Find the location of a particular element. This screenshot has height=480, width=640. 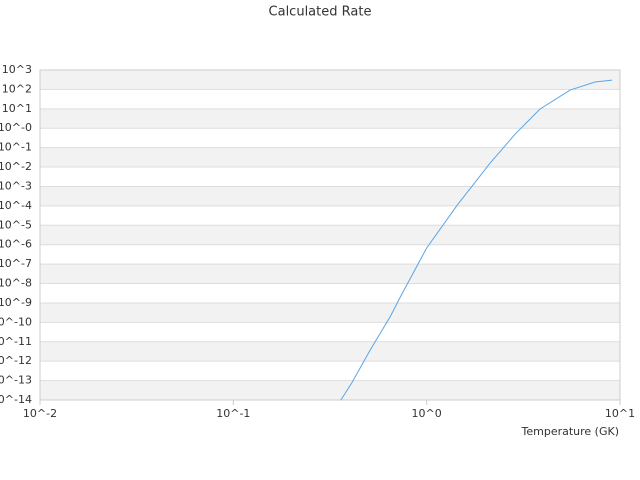

y-tick-label: 10^-6 is located at coordinates (16, 244).